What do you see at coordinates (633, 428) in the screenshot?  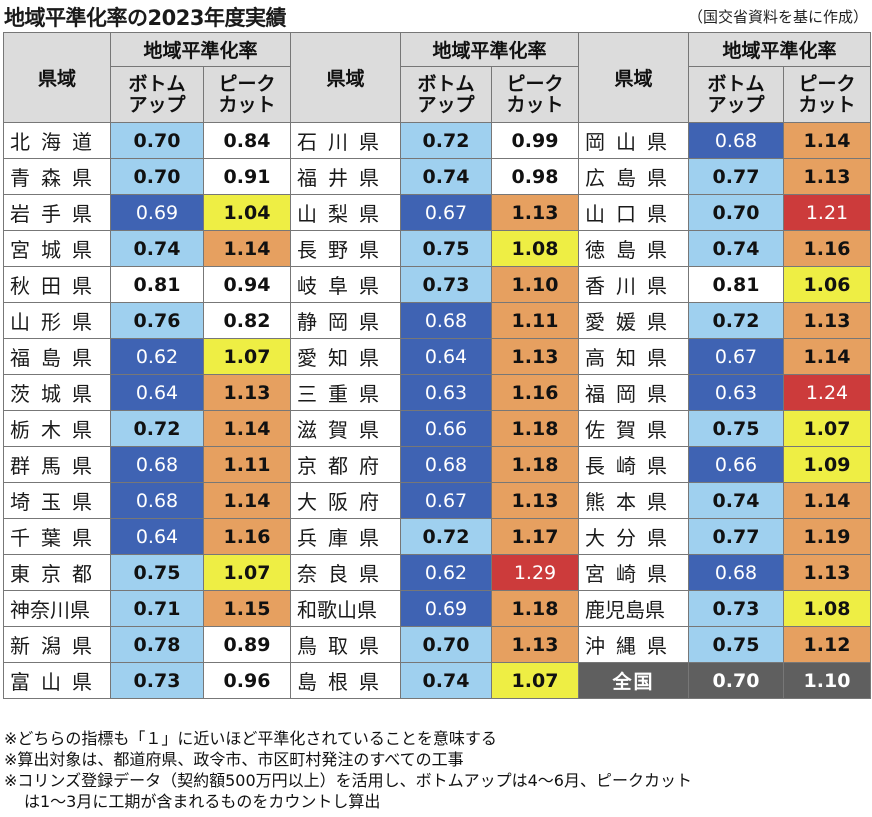 I see `prefecture-name: 佐賀県` at bounding box center [633, 428].